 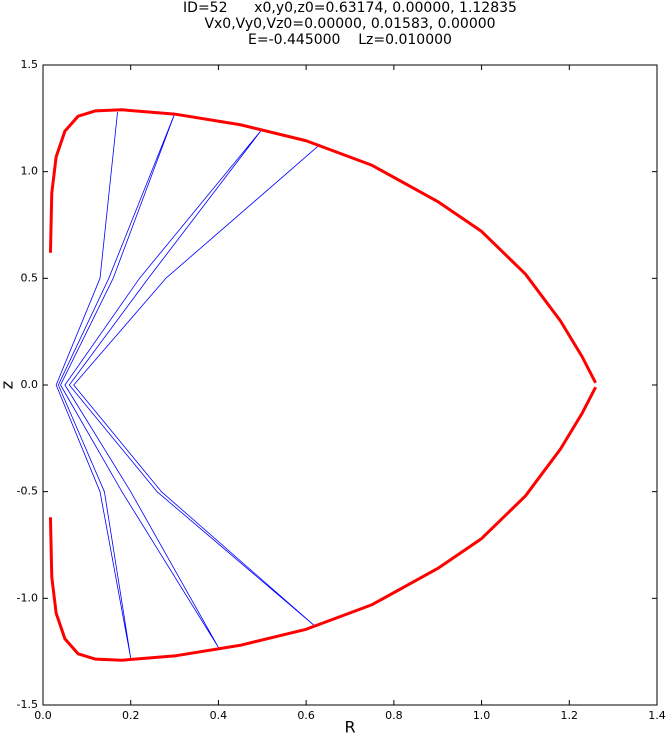 What do you see at coordinates (306, 715) in the screenshot?
I see `x-tick-label: 0.6` at bounding box center [306, 715].